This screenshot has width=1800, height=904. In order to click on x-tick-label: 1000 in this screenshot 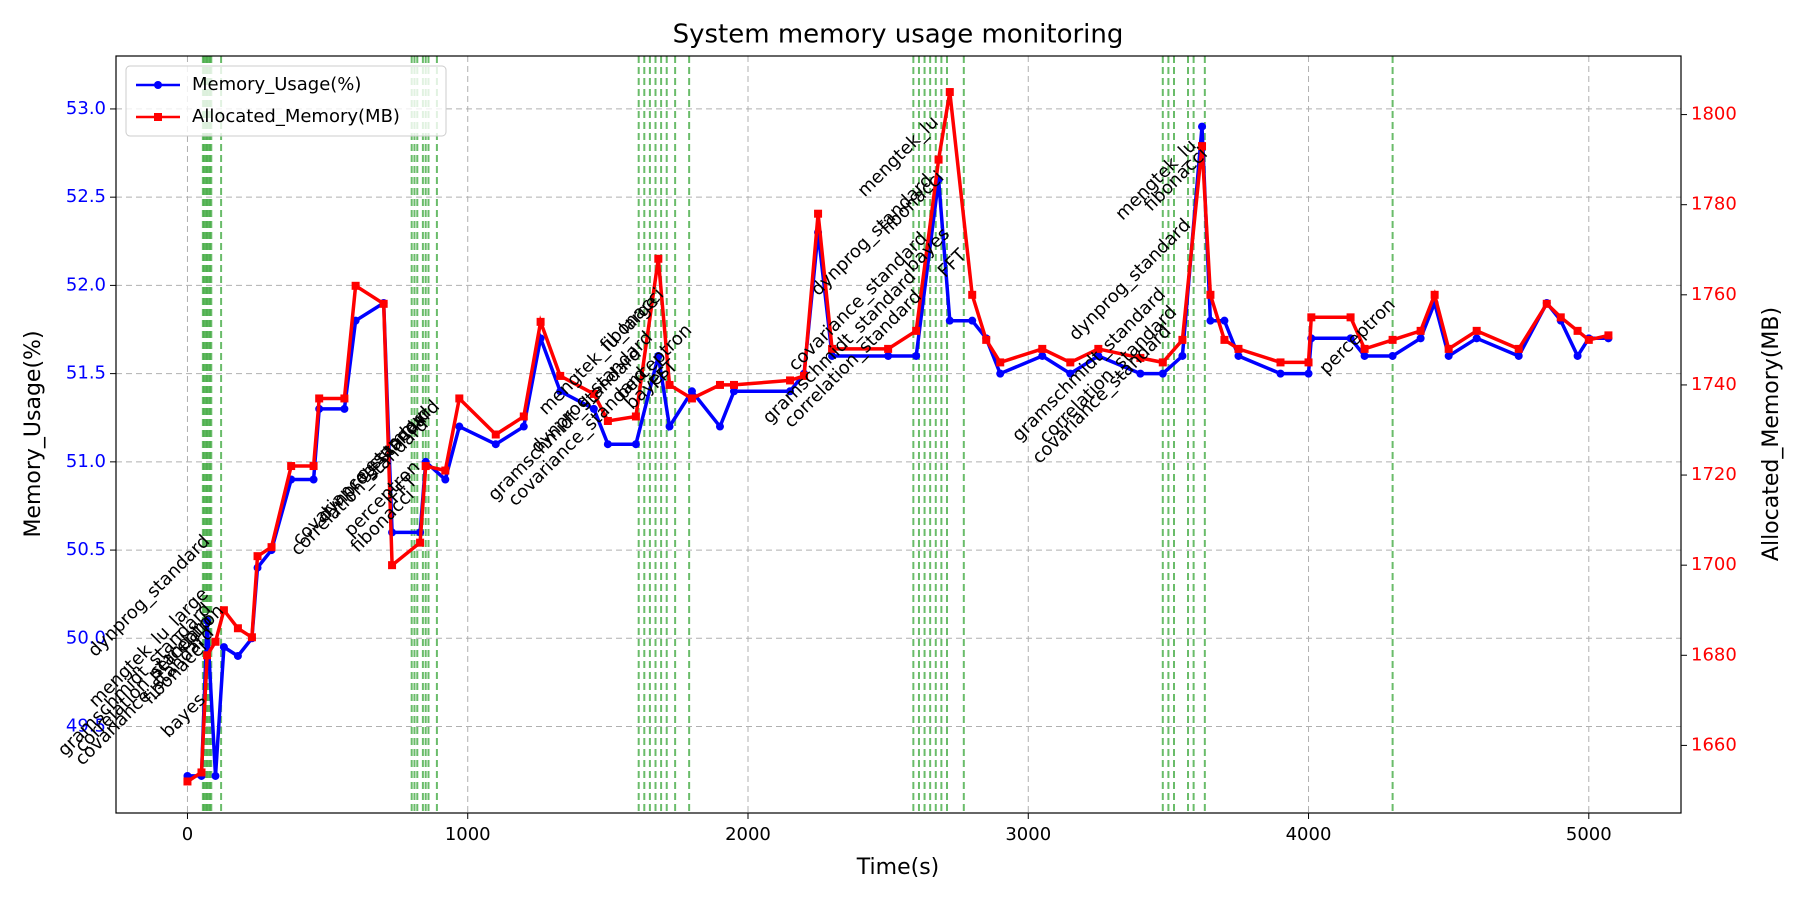, I will do `click(468, 834)`.